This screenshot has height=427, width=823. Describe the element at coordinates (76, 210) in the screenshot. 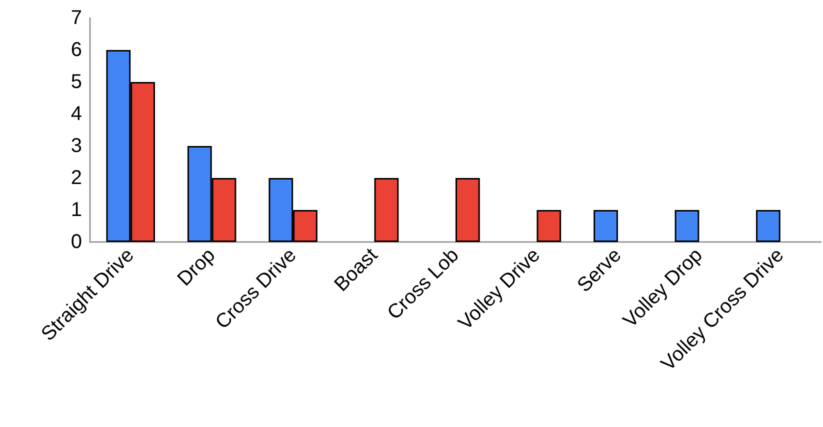

I see `y-tick-label: 1` at that location.